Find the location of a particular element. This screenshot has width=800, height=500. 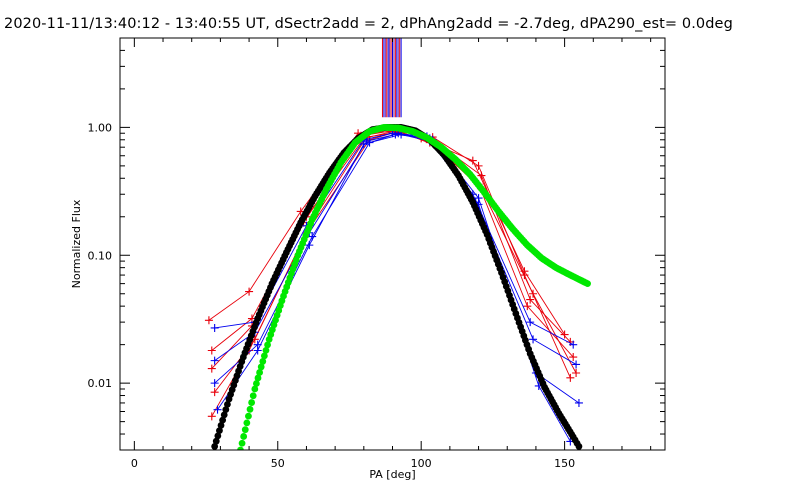

y-axis-label: Normalized Flux is located at coordinates (76, 243).